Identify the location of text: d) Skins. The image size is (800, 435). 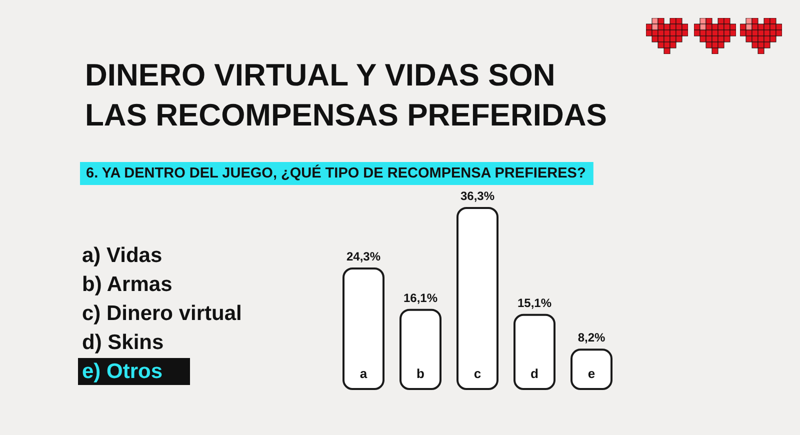
(123, 342).